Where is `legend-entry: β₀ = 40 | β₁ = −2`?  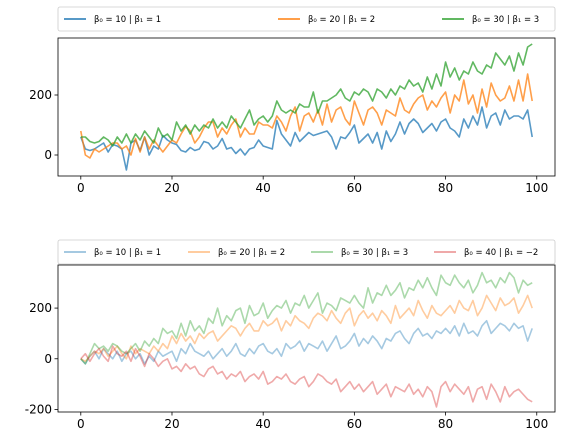 legend-entry: β₀ = 40 | β₁ = −2 is located at coordinates (486, 253).